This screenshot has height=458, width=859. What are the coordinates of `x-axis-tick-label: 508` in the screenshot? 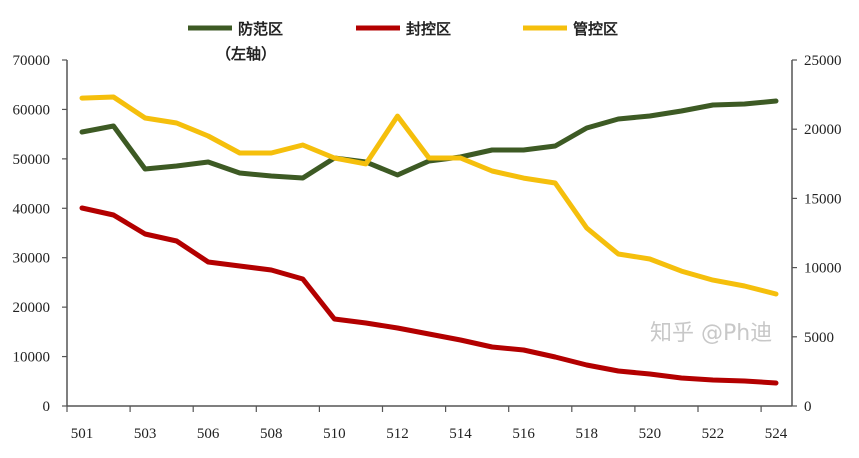 It's located at (271, 434).